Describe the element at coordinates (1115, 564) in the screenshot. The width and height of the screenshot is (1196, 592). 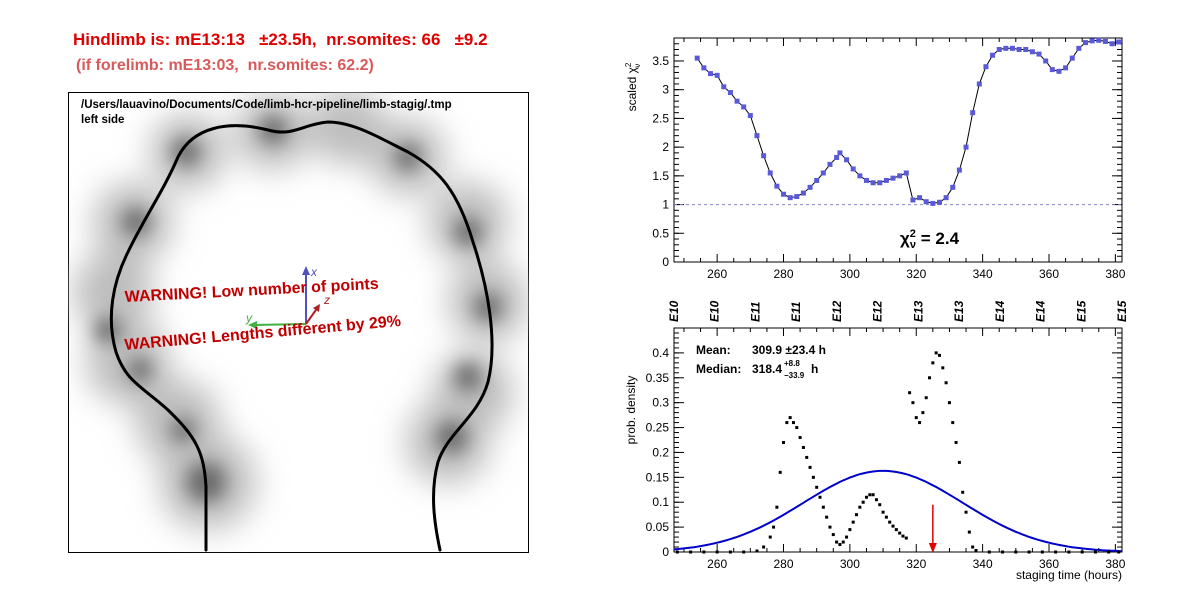
I see `pd-x-tick-label: 380` at that location.